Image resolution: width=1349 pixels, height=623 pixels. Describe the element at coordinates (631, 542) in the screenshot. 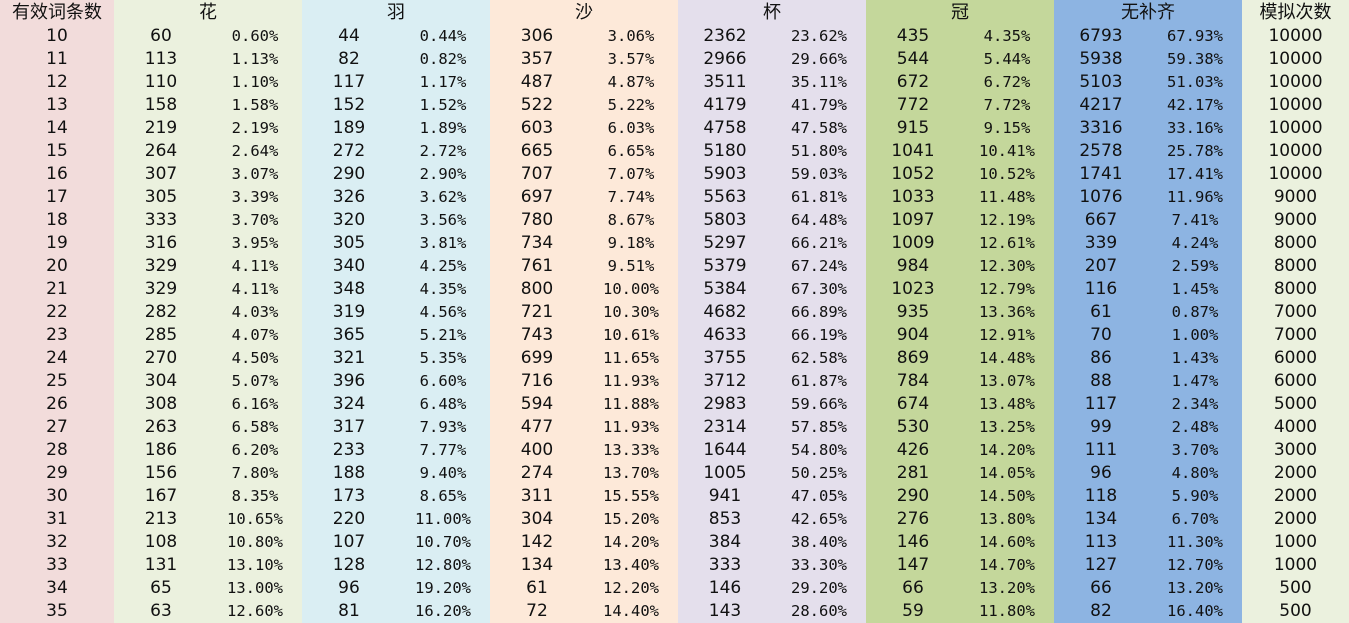

I see `sands-pct-cell: 14.20%` at that location.